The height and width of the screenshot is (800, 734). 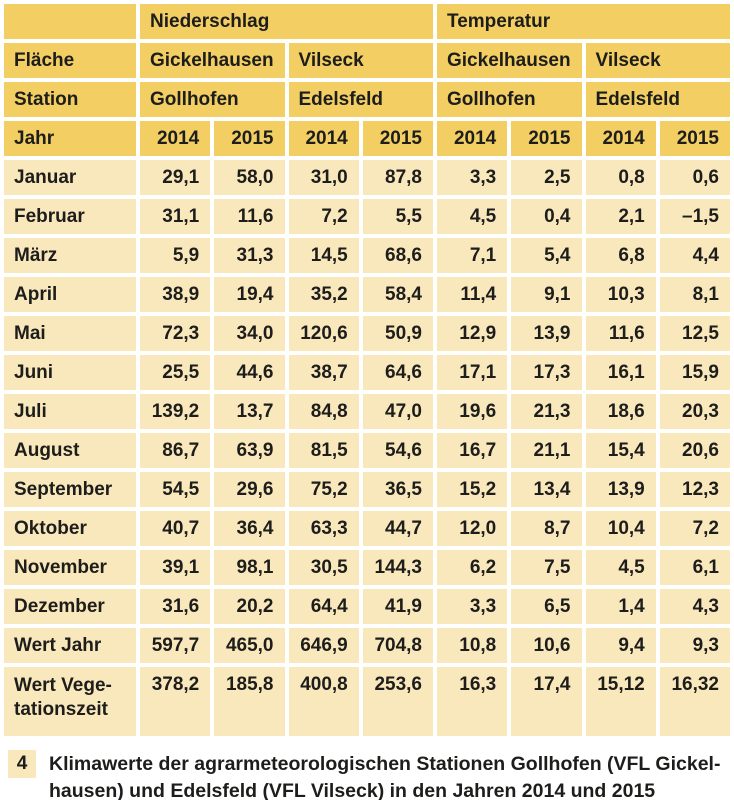 I want to click on value-cell: 16,7, so click(x=472, y=450).